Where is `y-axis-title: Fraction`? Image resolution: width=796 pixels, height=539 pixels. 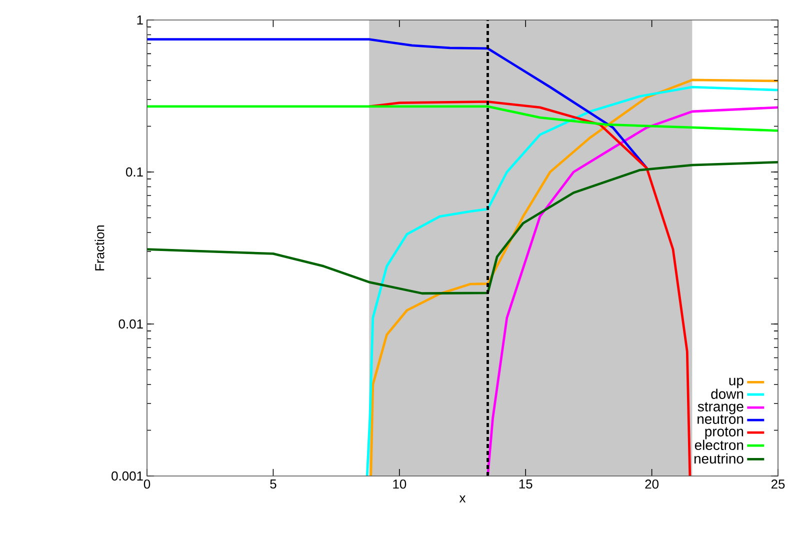
y-axis-title: Fraction is located at coordinates (99, 247).